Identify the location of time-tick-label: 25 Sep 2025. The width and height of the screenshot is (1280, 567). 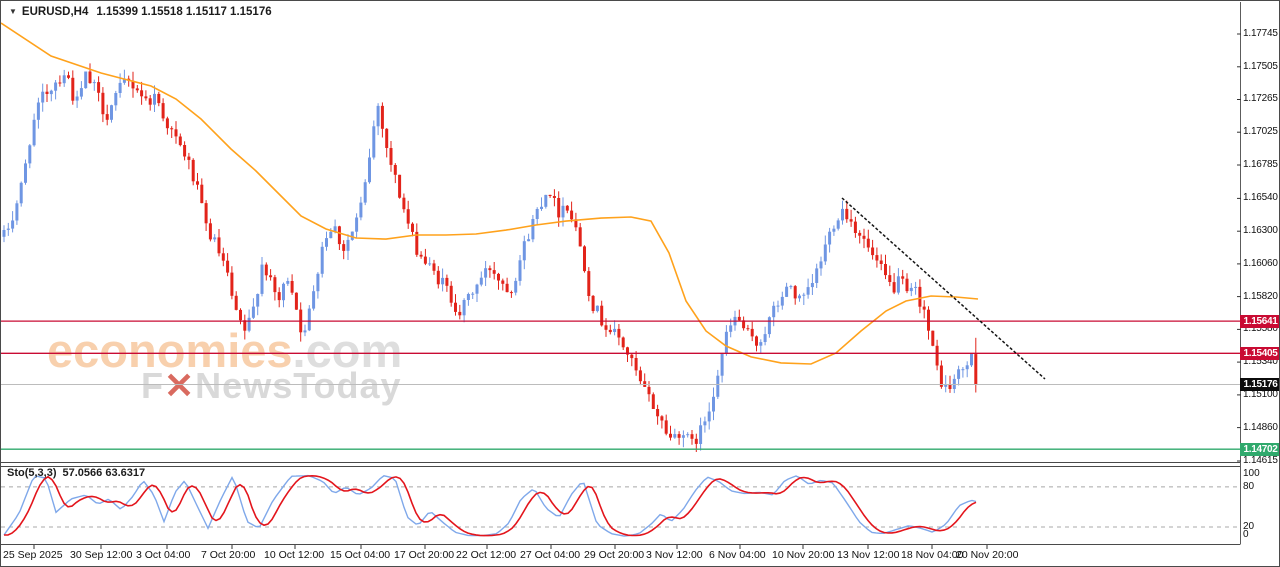
(33, 555).